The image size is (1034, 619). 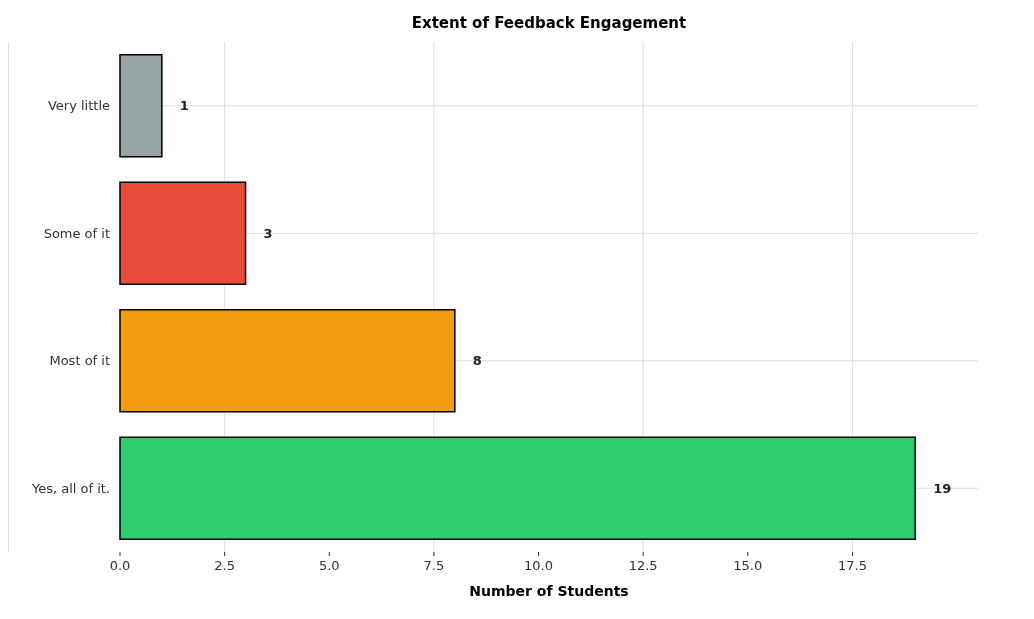 What do you see at coordinates (76, 233) in the screenshot?
I see `y-tick-label: Some of it` at bounding box center [76, 233].